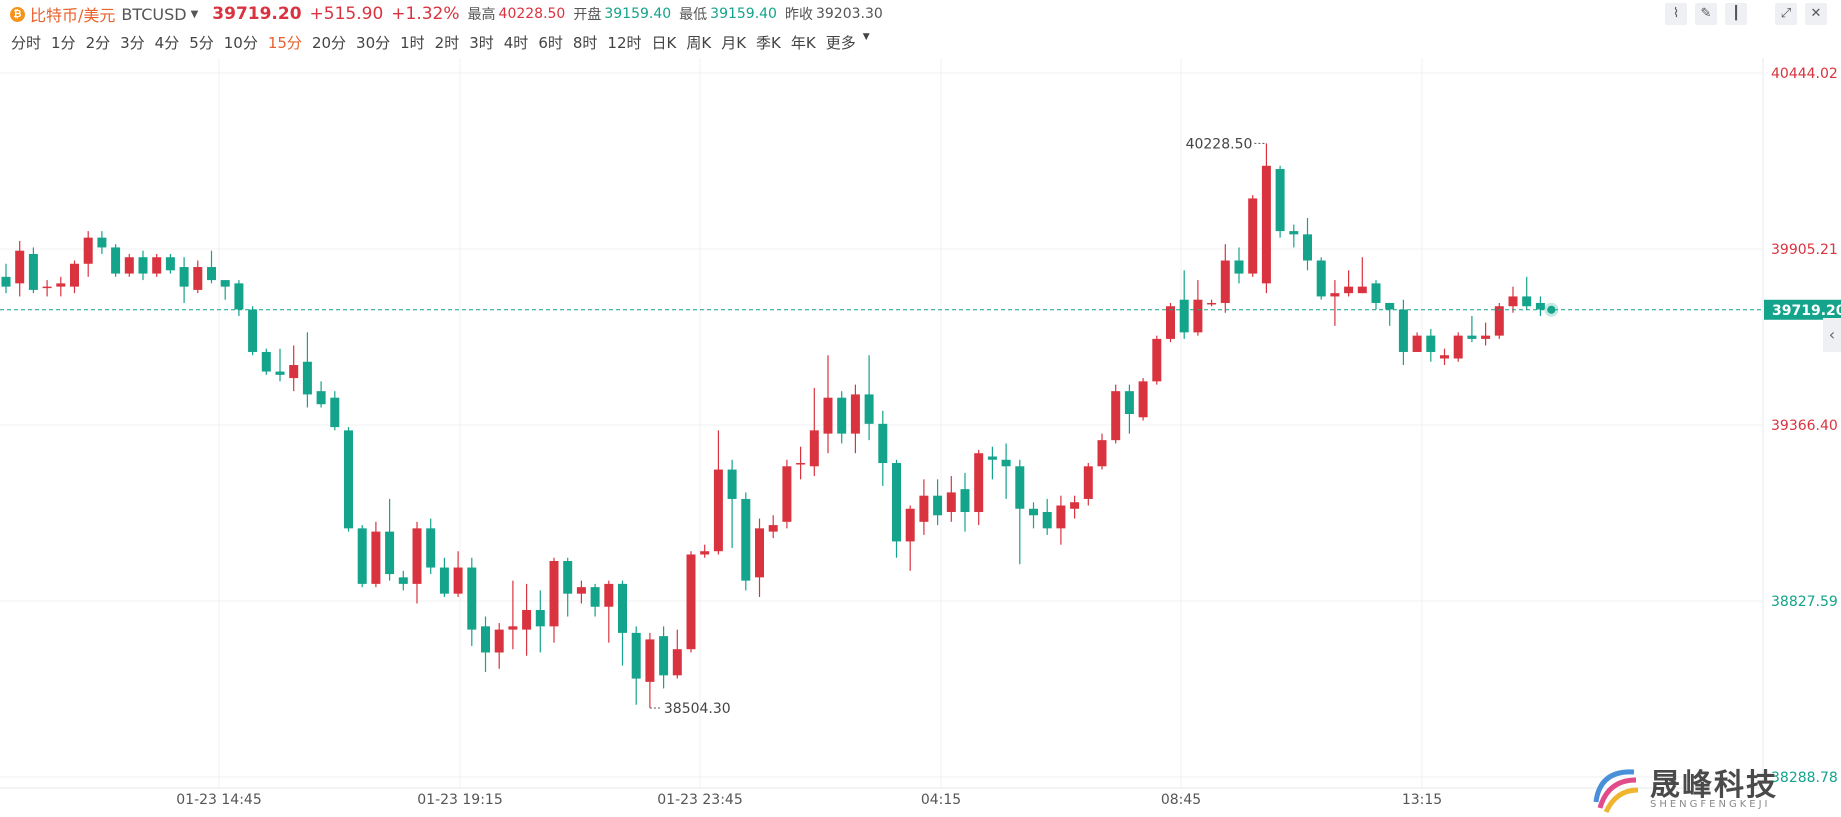 Image resolution: width=1841 pixels, height=817 pixels. Describe the element at coordinates (585, 43) in the screenshot. I see `period-option: 8时` at that location.